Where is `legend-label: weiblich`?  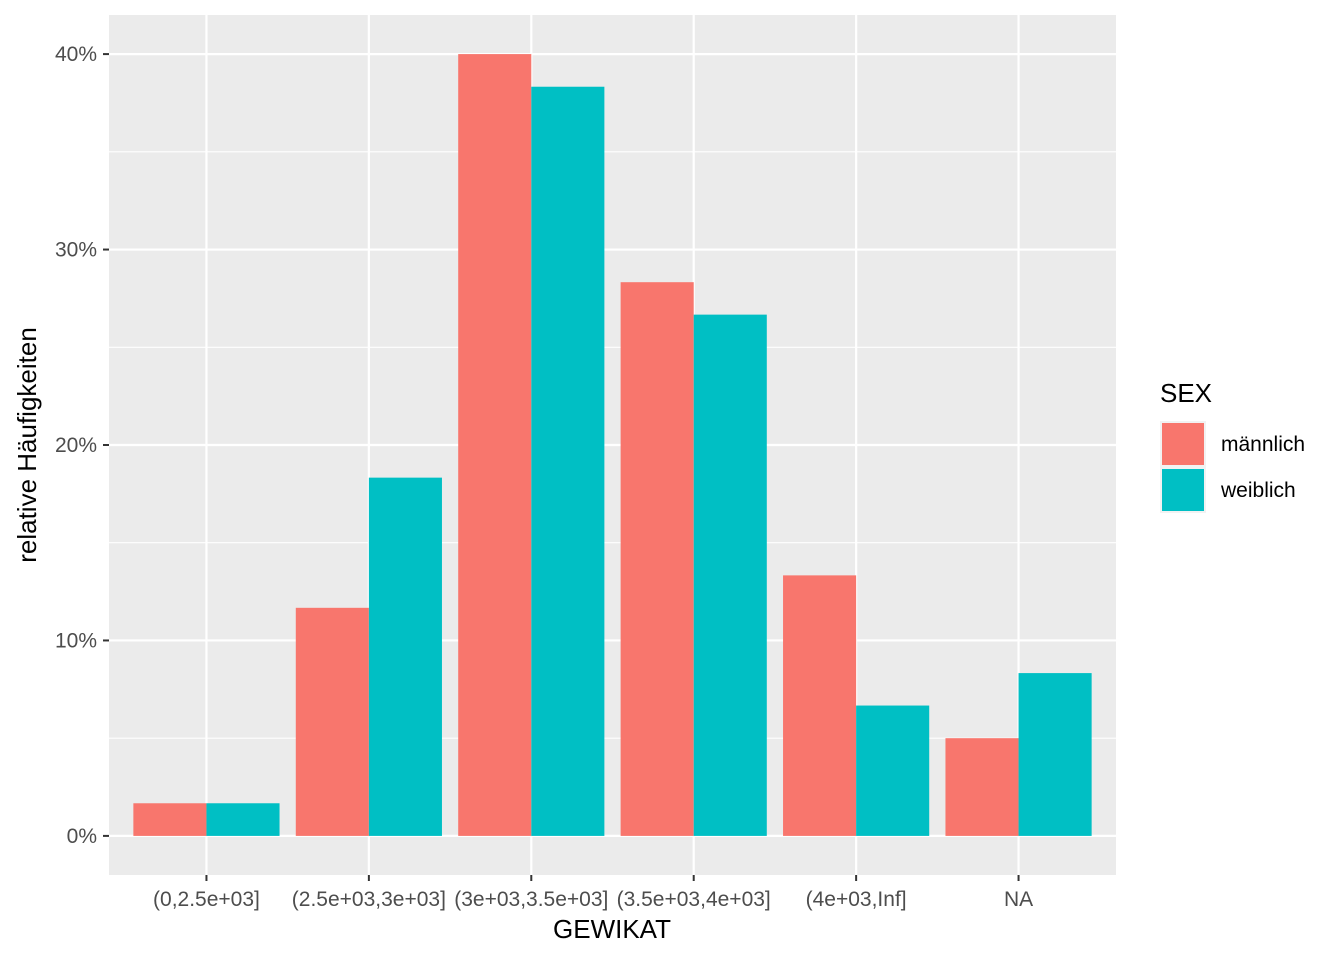
legend-label: weiblich is located at coordinates (1258, 490).